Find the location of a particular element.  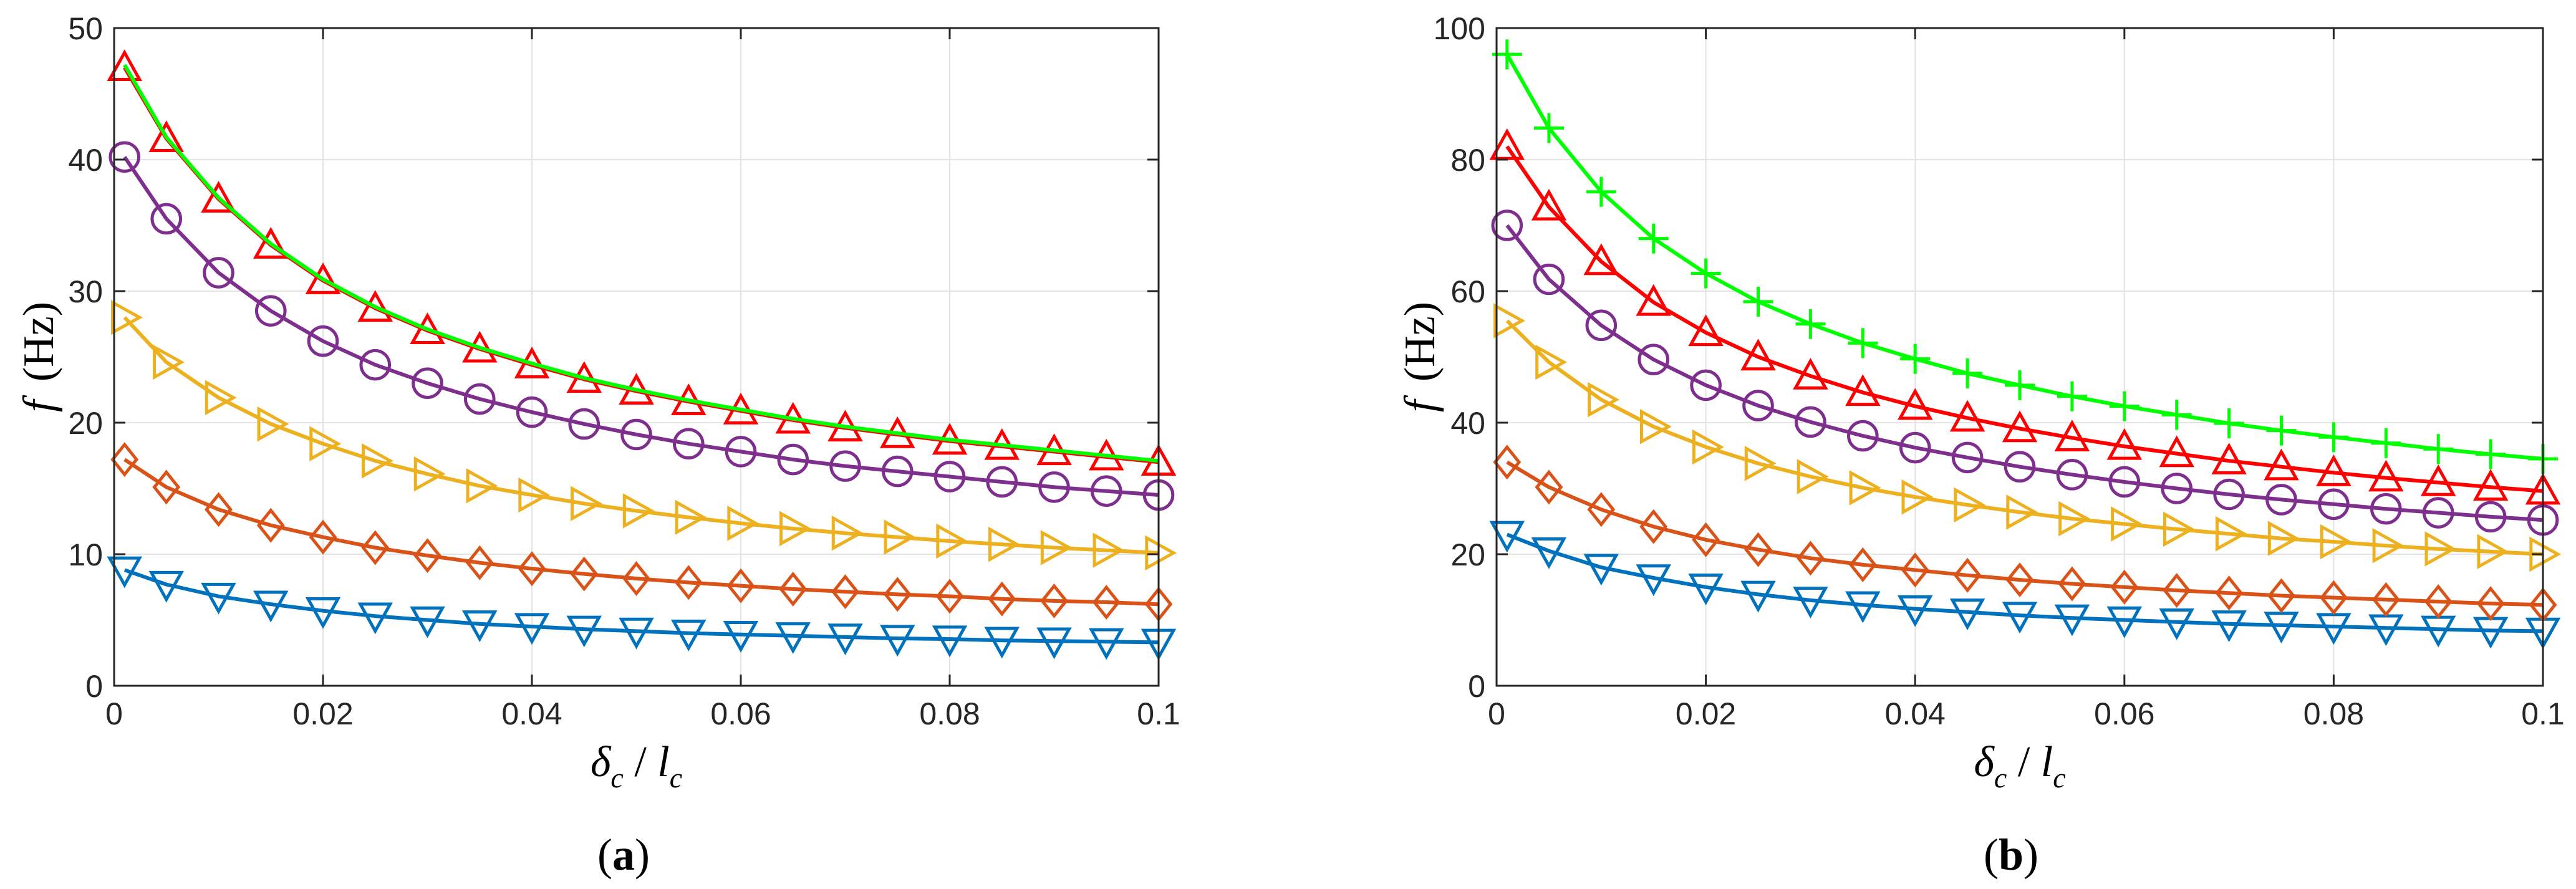

panel-label-close: ) is located at coordinates (642, 855).